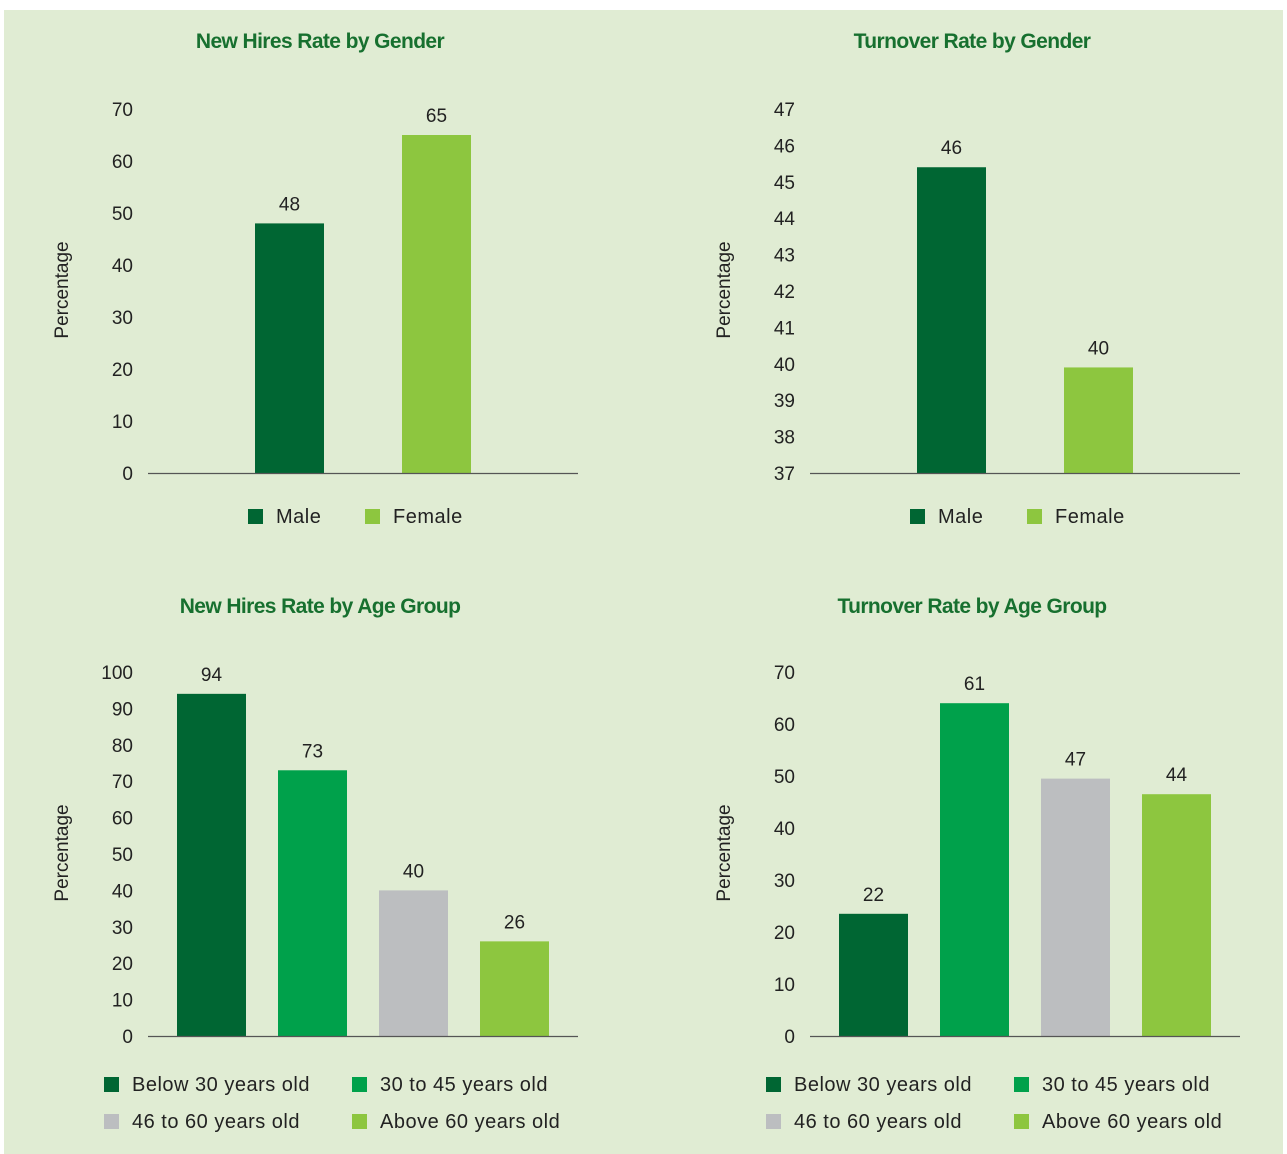 This screenshot has height=1154, width=1287. I want to click on chart-title: New Hires Rate by Age Group, so click(320, 606).